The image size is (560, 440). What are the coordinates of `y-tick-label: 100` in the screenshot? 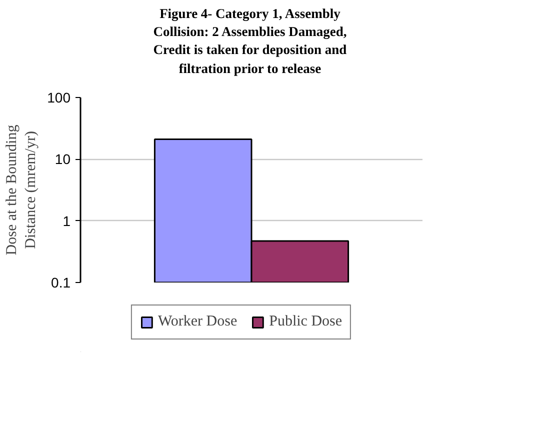 It's located at (59, 97).